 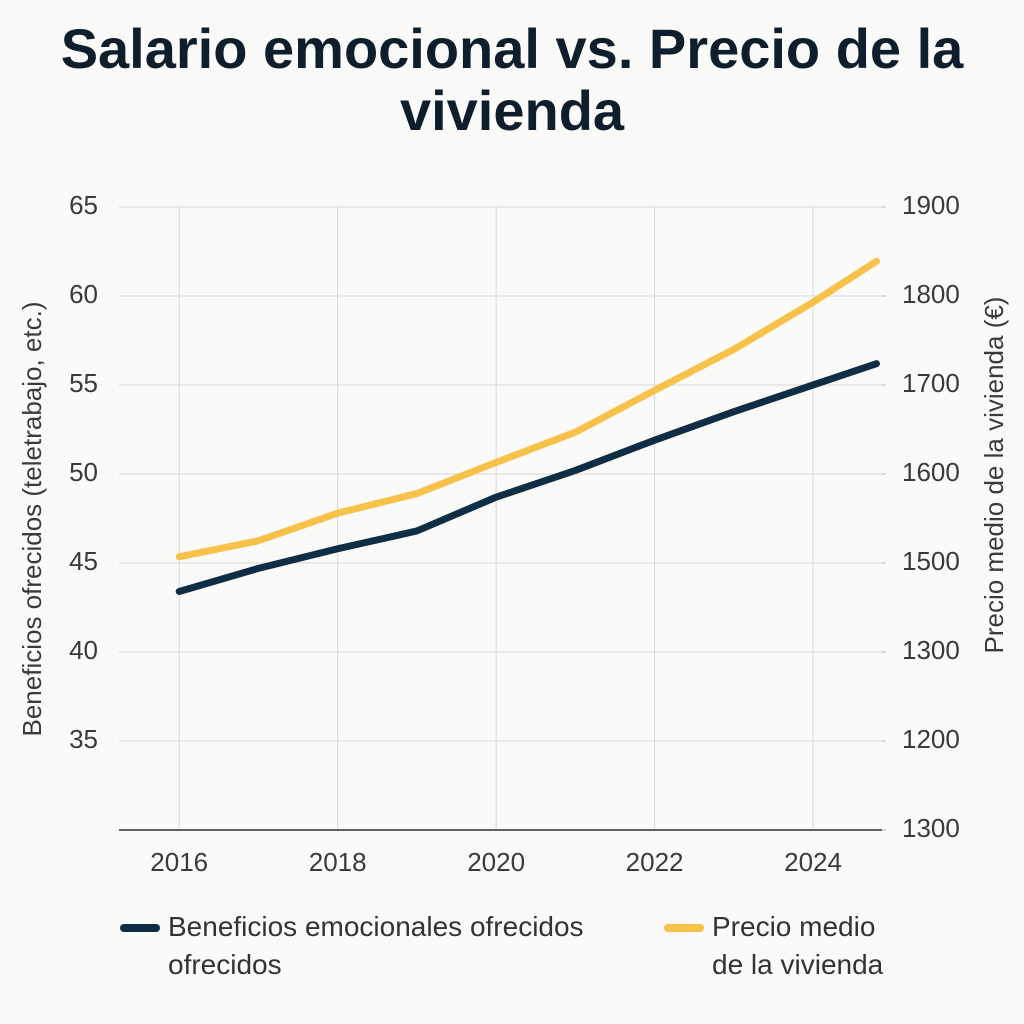 What do you see at coordinates (931, 561) in the screenshot?
I see `y2-tick-label: 1500` at bounding box center [931, 561].